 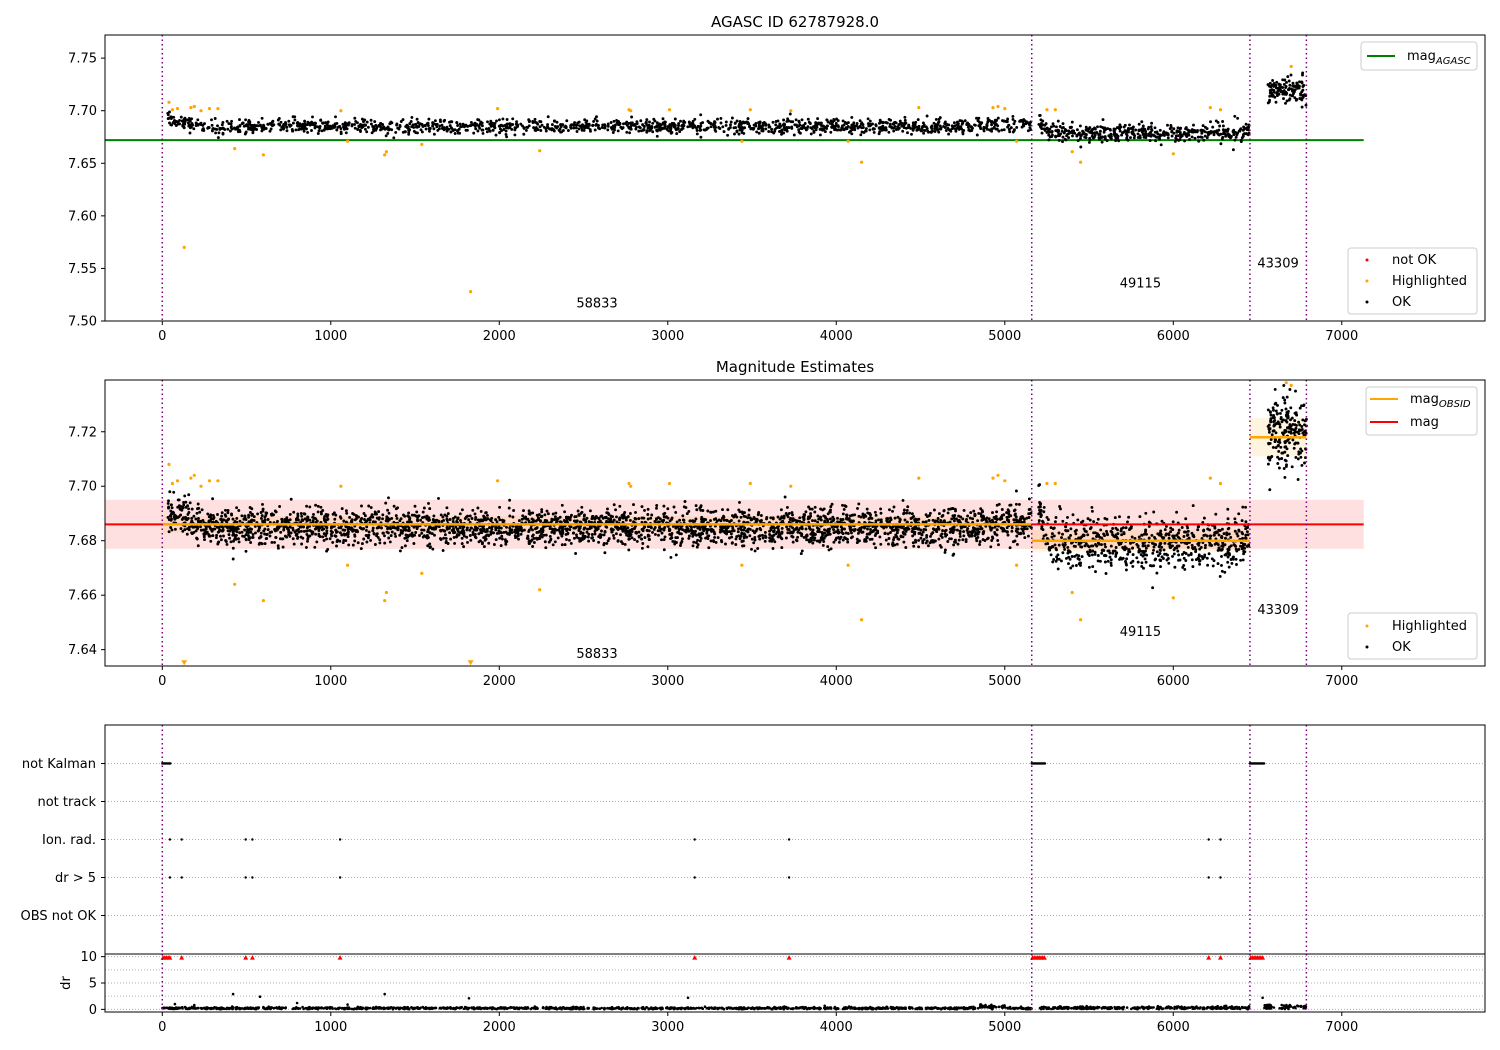 I want to click on x-tick-label: 1000, so click(x=330, y=336).